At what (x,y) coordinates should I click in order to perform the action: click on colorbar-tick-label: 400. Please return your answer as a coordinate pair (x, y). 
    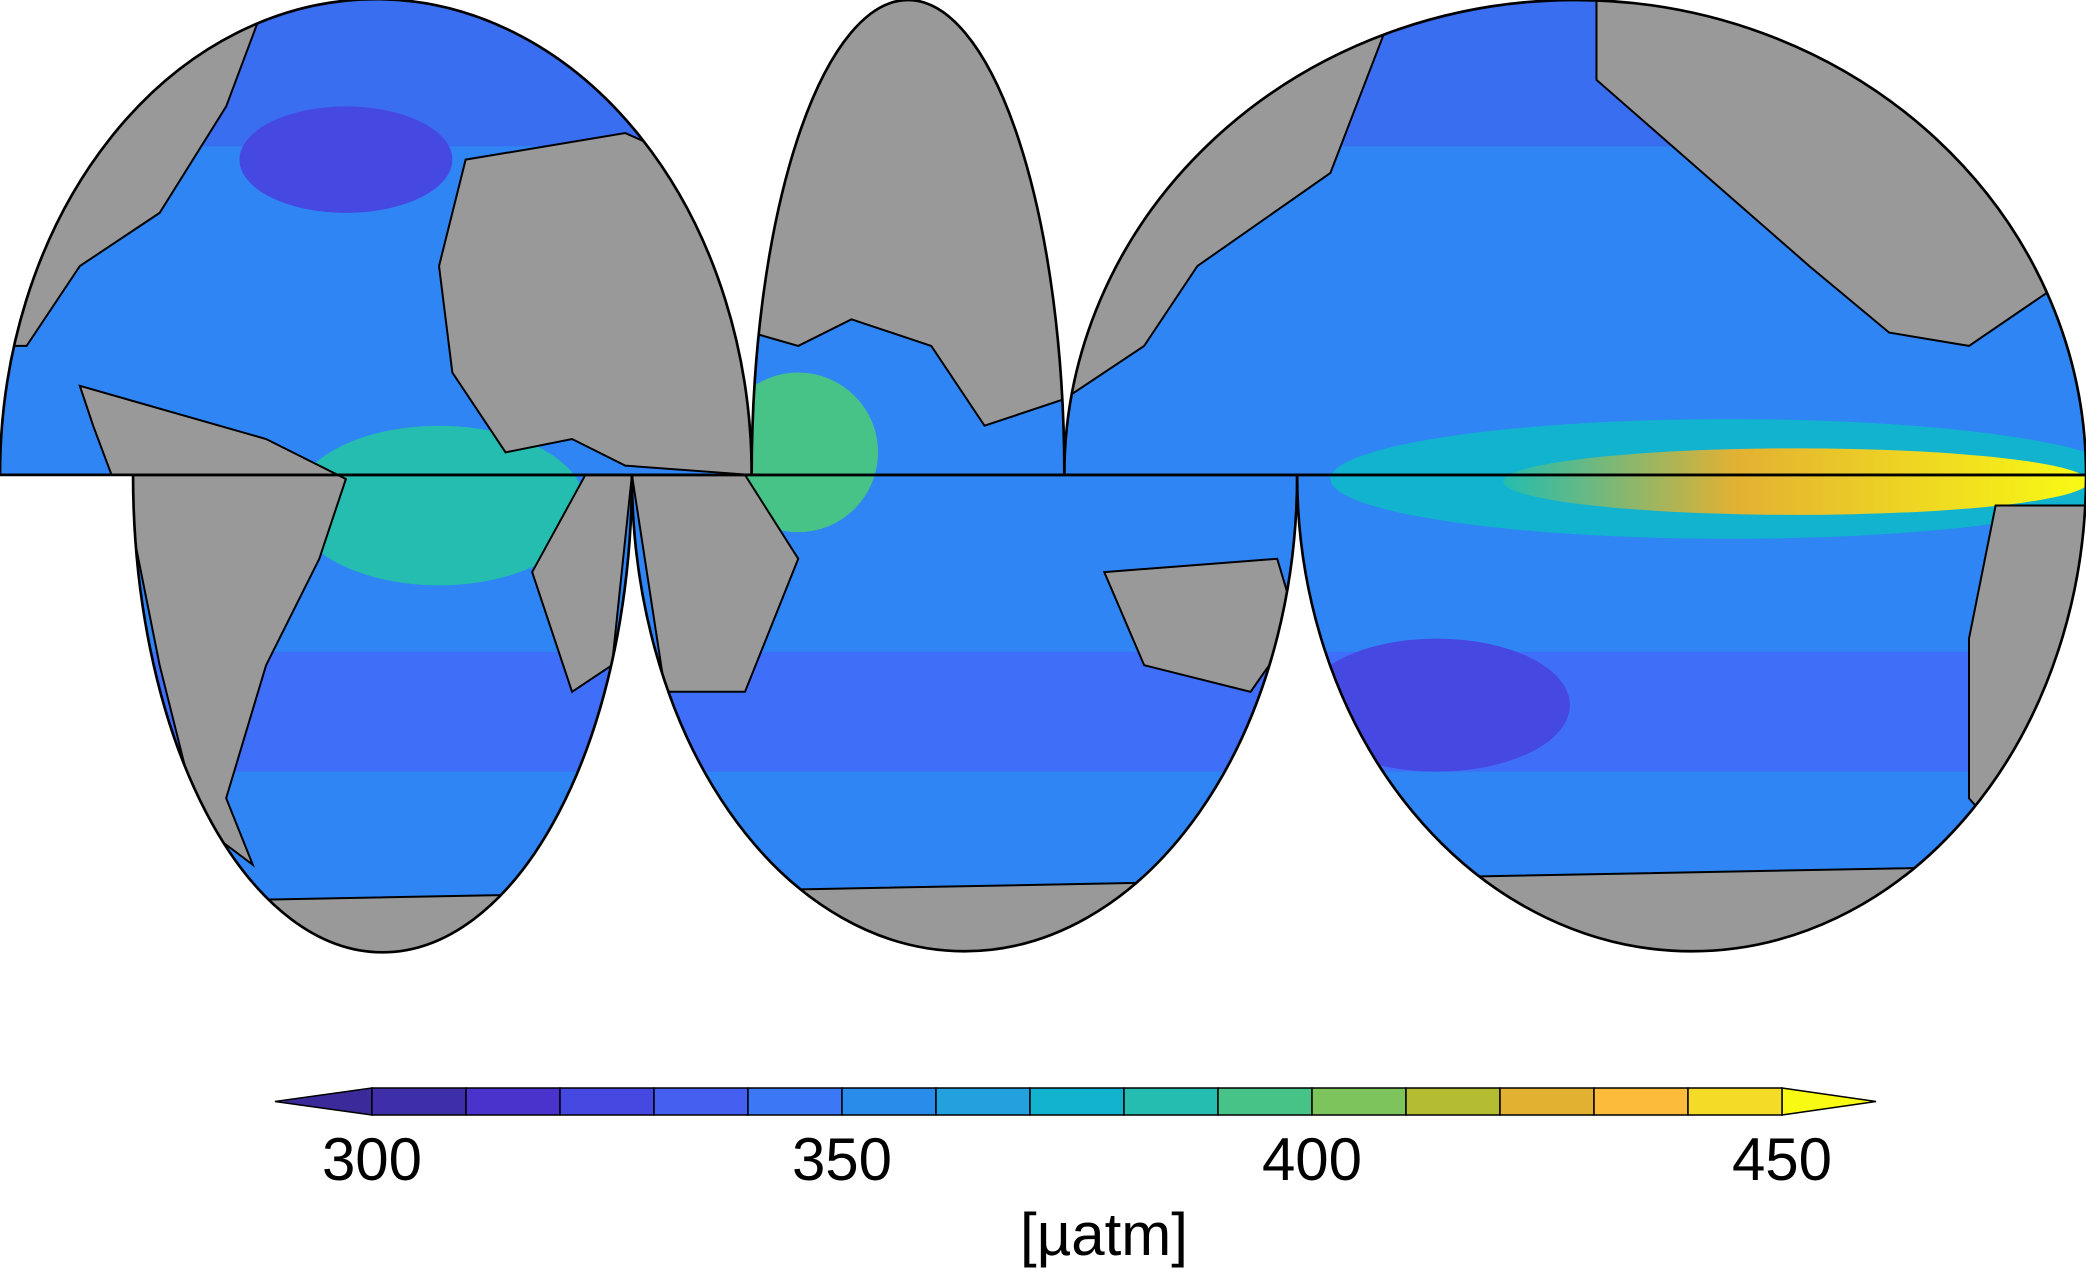
    Looking at the image, I should click on (1312, 1159).